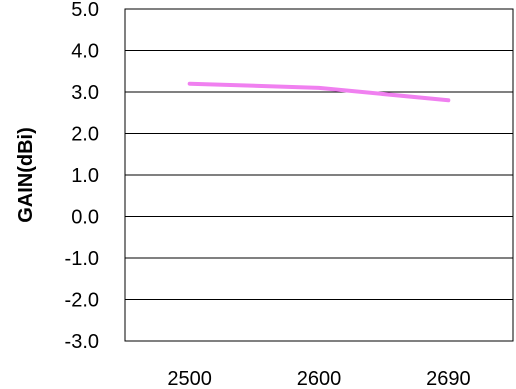 The width and height of the screenshot is (516, 389). What do you see at coordinates (85, 218) in the screenshot?
I see `y-tick-label: 0.0` at bounding box center [85, 218].